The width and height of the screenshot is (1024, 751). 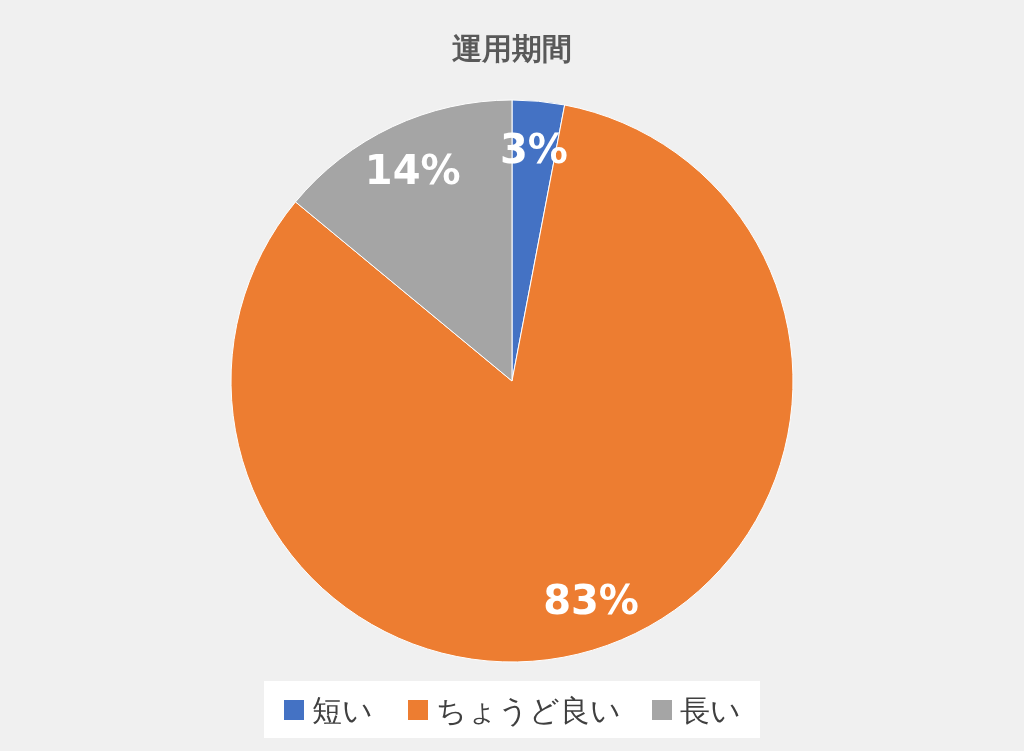 What do you see at coordinates (591, 600) in the screenshot?
I see `data-label: 83%` at bounding box center [591, 600].